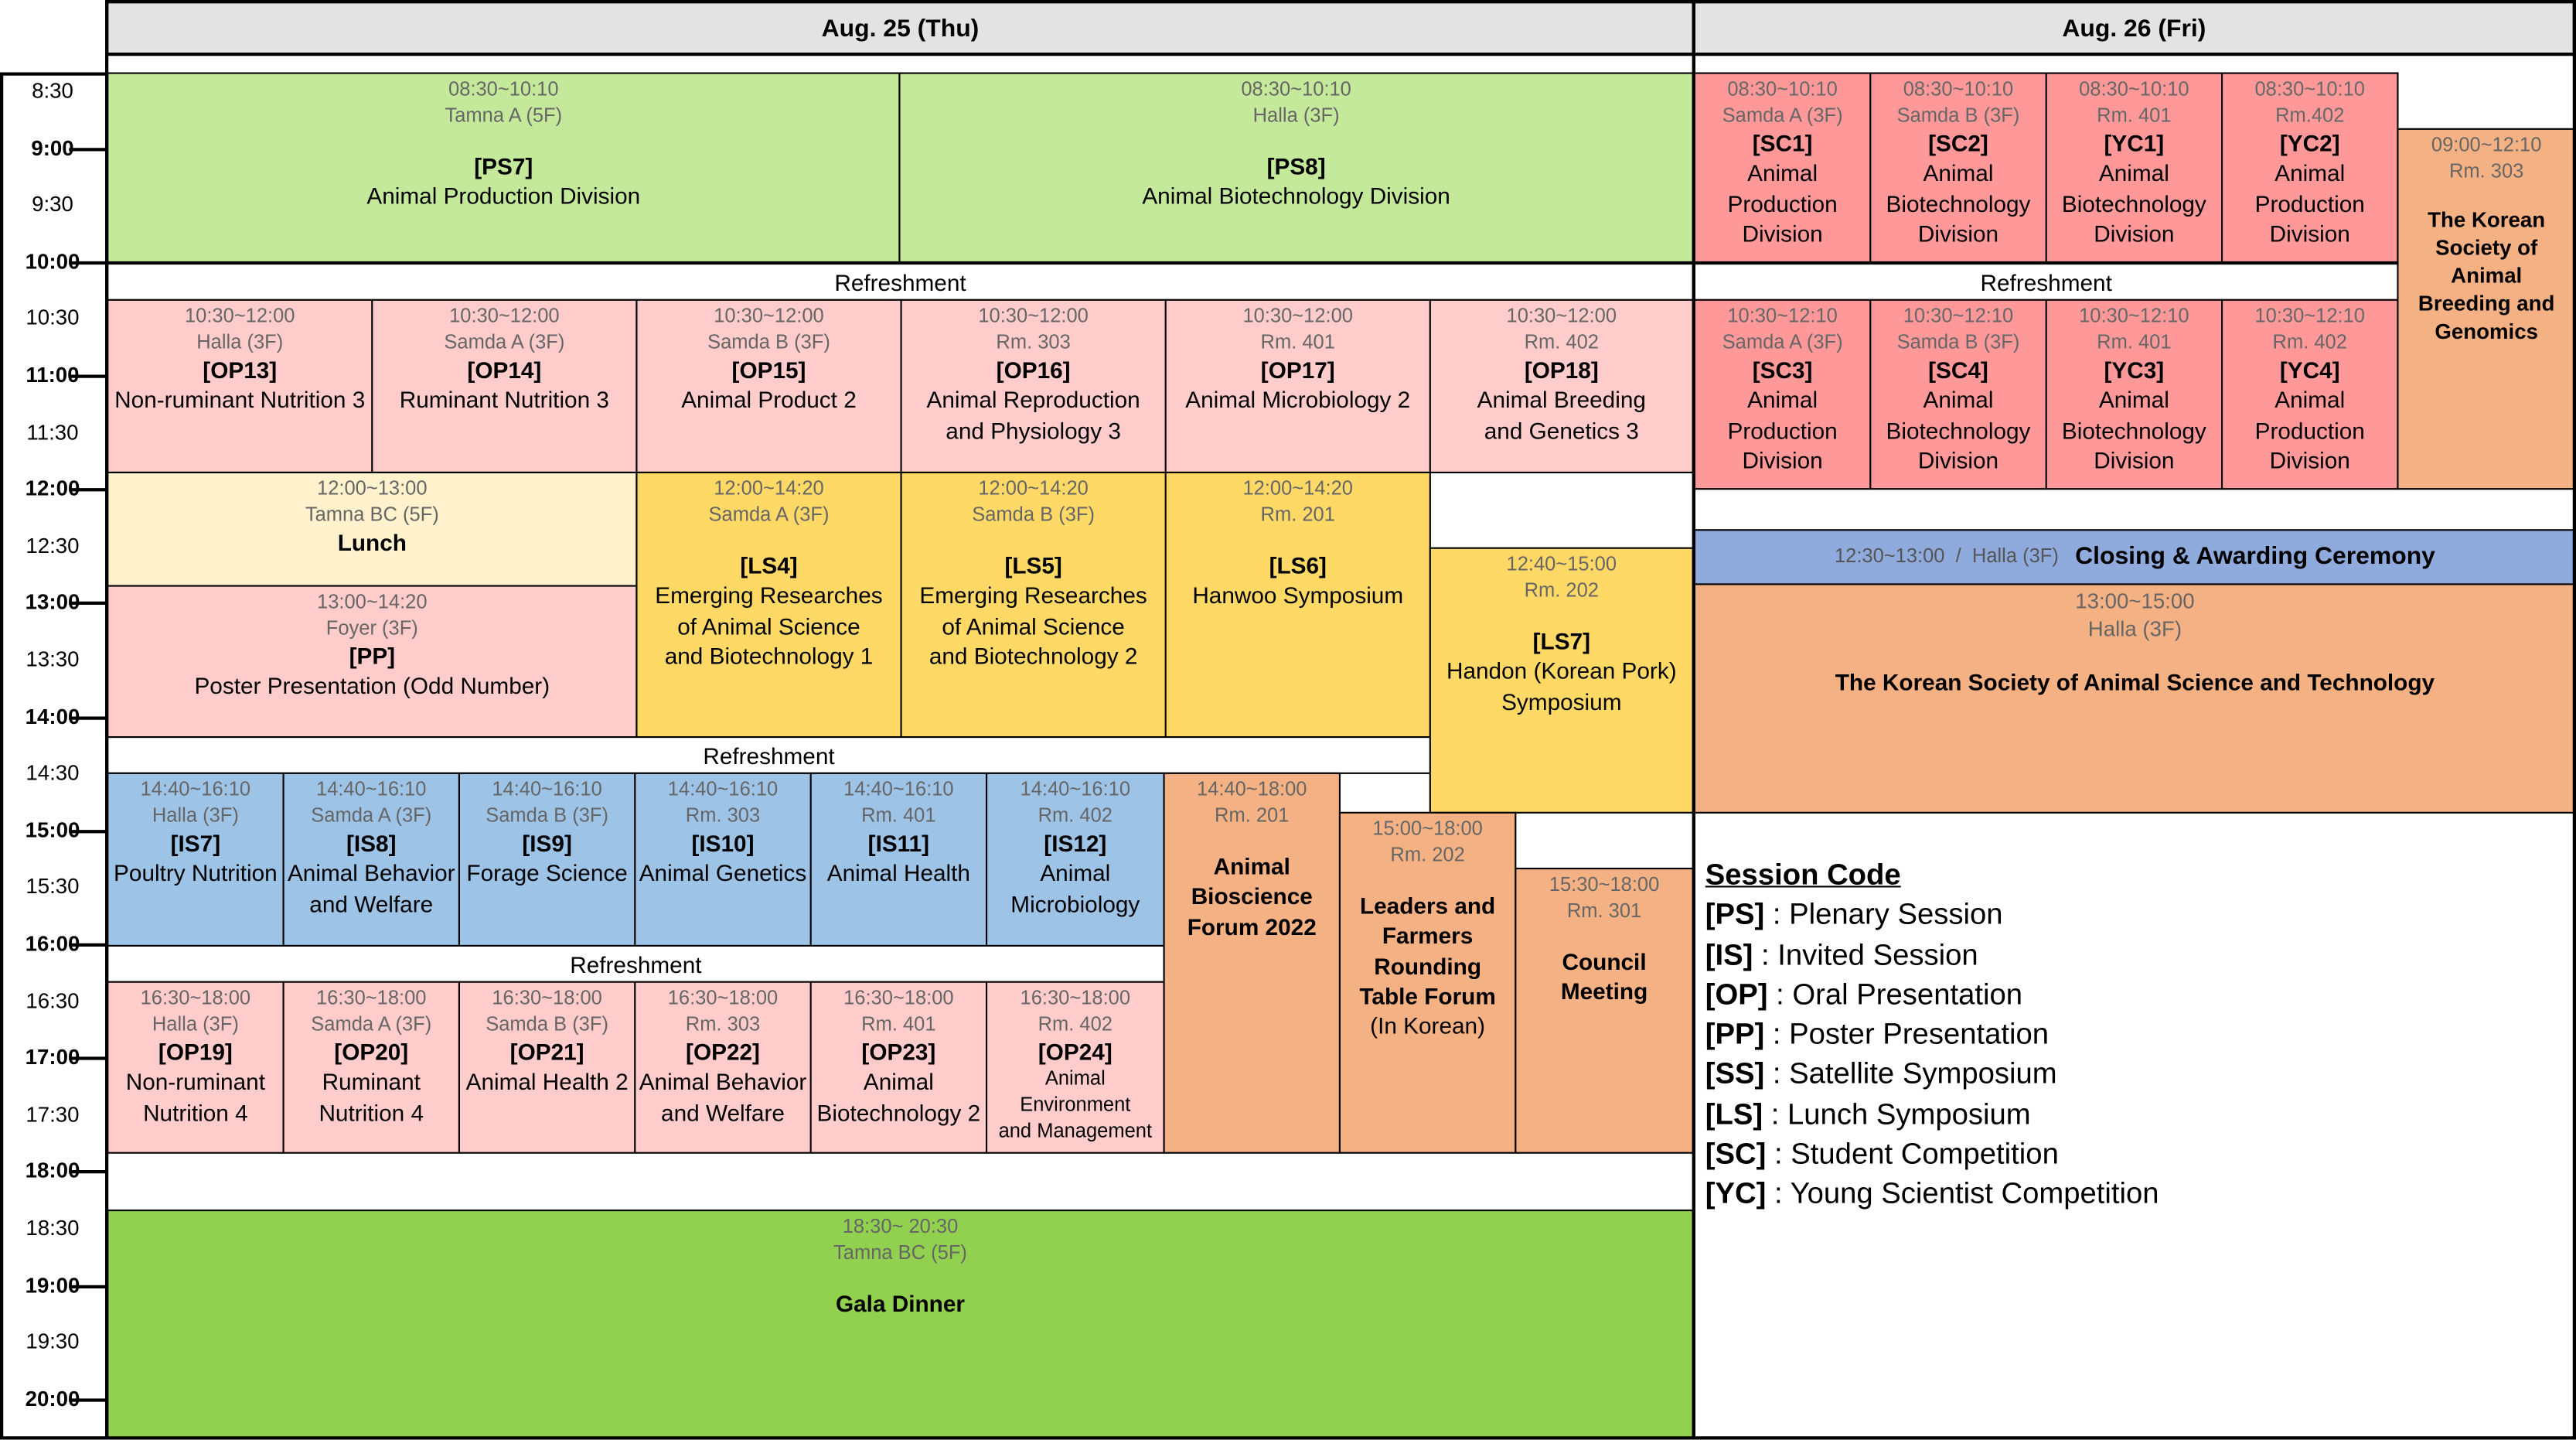 The width and height of the screenshot is (2576, 1440). I want to click on session-code: [LS4], so click(769, 566).